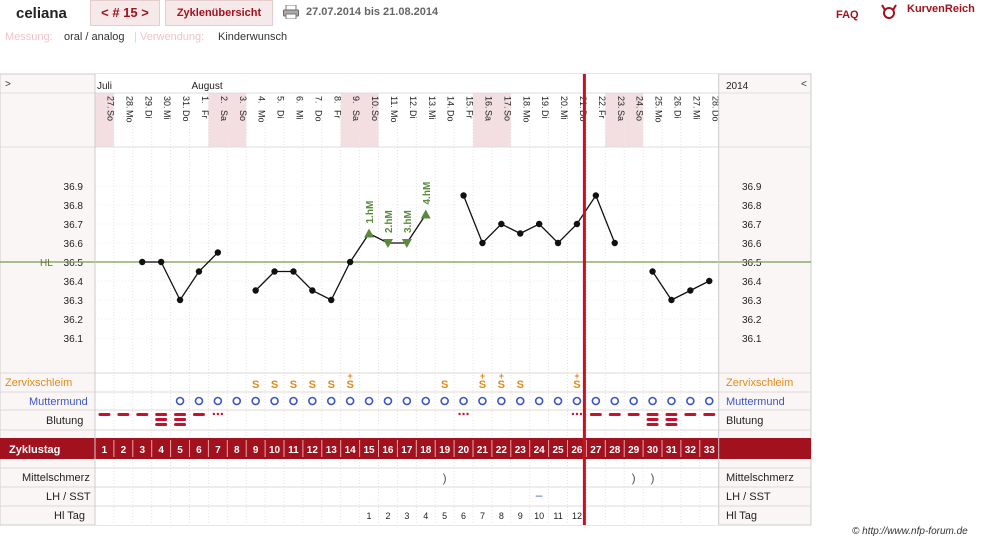 The image size is (981, 544). I want to click on verwendung-value: Kinderwunsch, so click(253, 37).